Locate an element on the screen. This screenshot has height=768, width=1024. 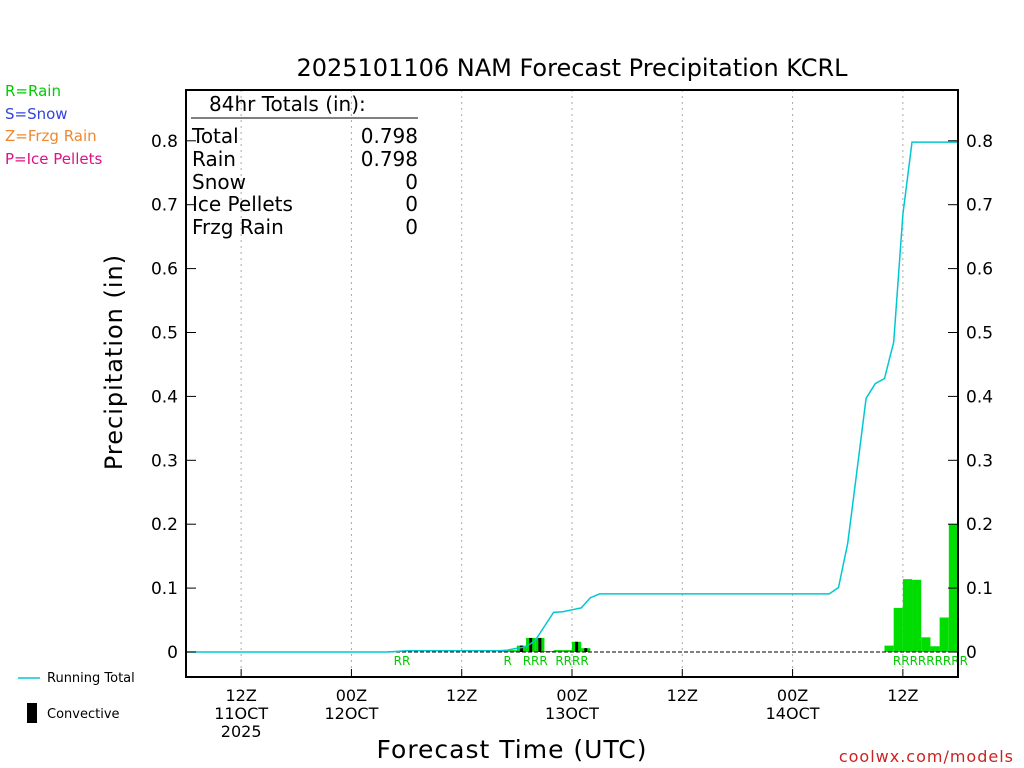
y-axis-label: Precipitation (in) is located at coordinates (114, 362).